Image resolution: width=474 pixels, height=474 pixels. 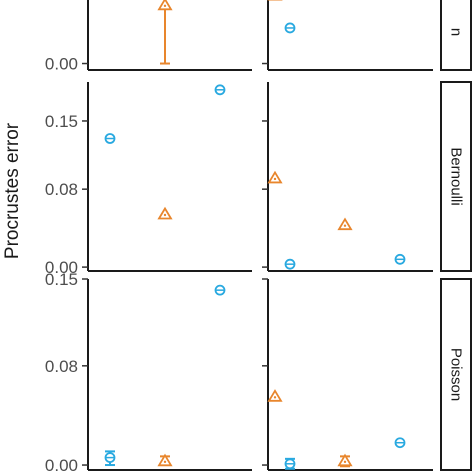 What do you see at coordinates (12, 190) in the screenshot?
I see `y-axis-title: Procrustes error` at bounding box center [12, 190].